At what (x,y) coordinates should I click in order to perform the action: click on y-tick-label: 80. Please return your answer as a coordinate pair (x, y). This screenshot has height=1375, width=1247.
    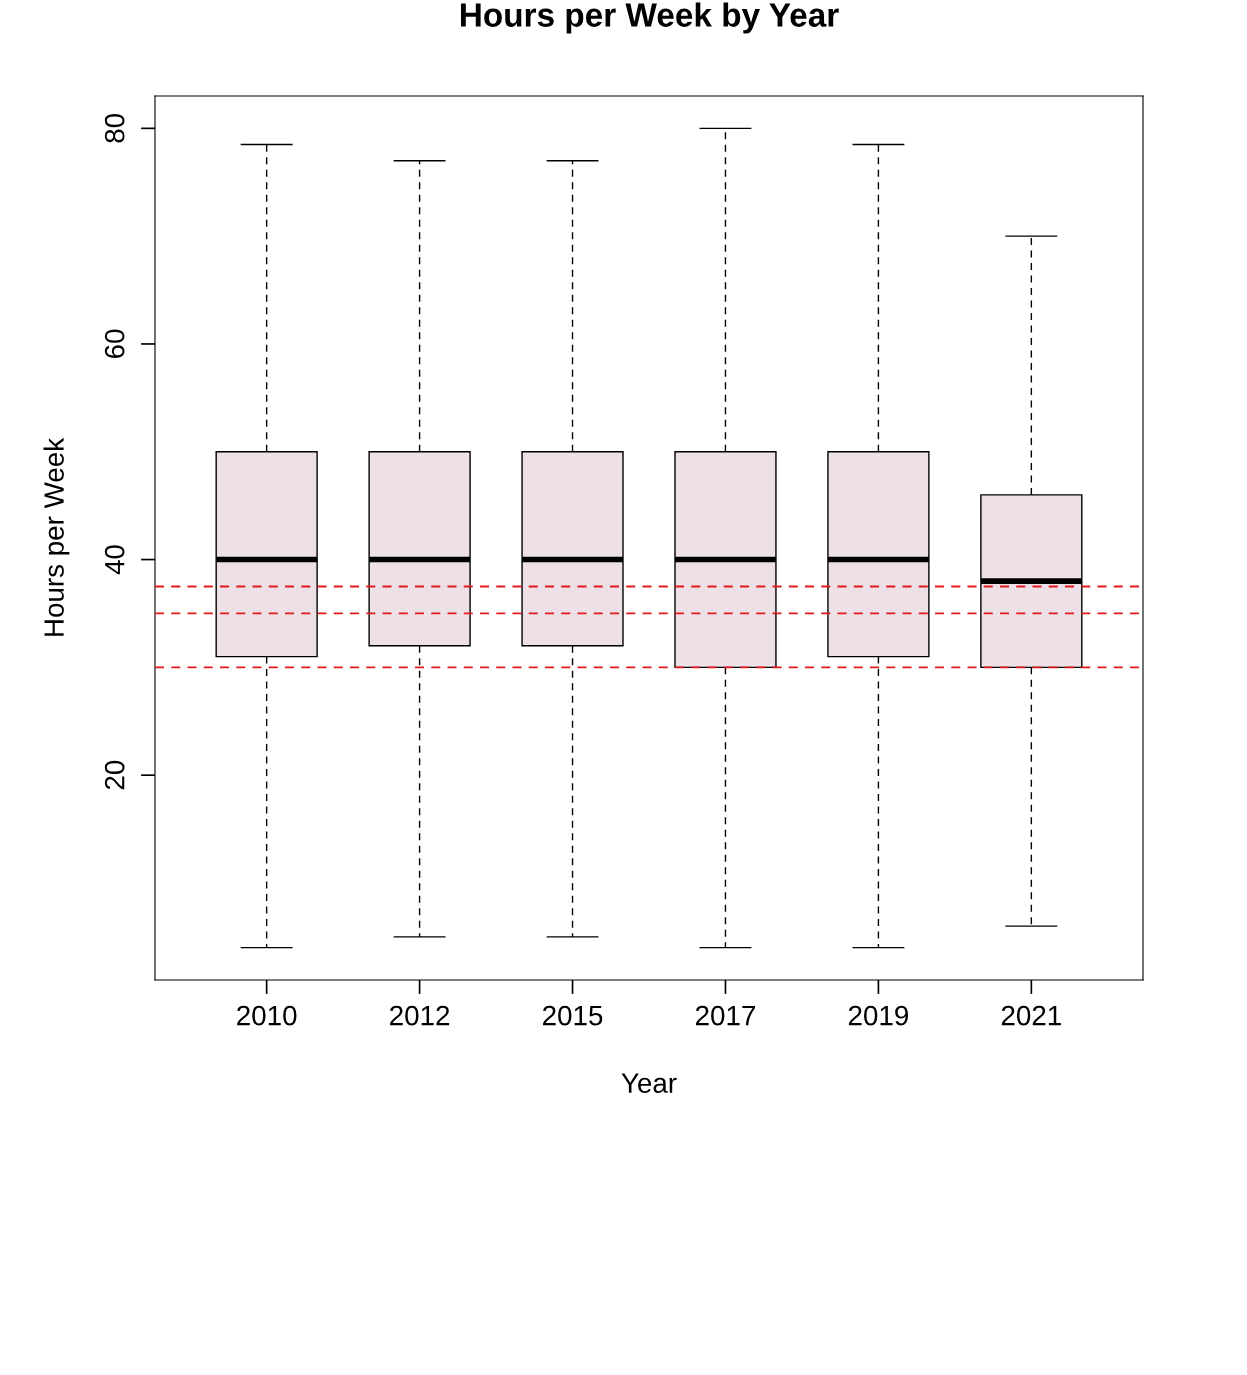
    Looking at the image, I should click on (114, 128).